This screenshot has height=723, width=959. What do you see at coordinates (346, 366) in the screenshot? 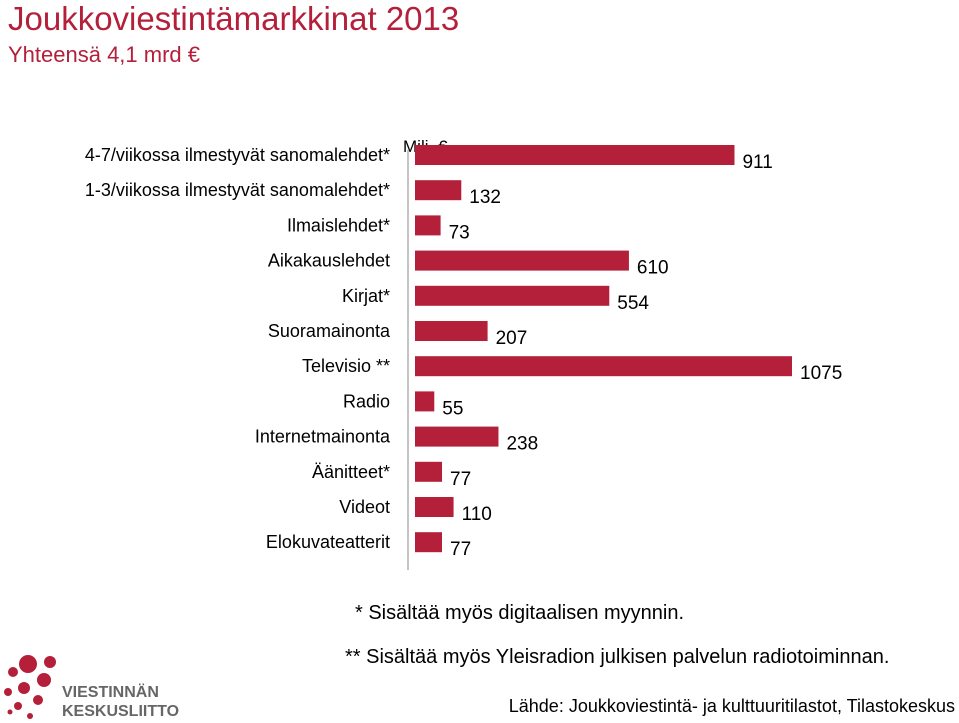
I see `category-label: Televisio **` at bounding box center [346, 366].